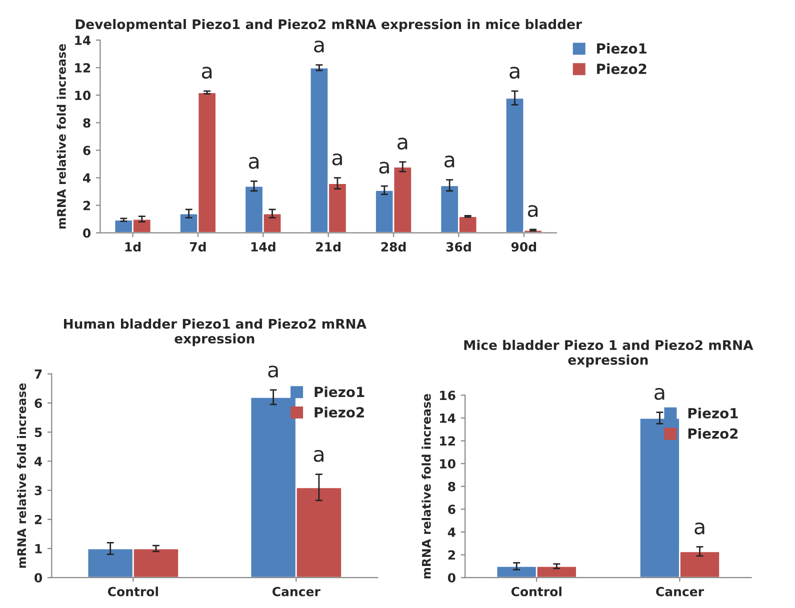 This screenshot has height=608, width=795. I want to click on chart-title: Mice bladder Piezo 1 and Piezo2 mRNA expression, so click(609, 354).